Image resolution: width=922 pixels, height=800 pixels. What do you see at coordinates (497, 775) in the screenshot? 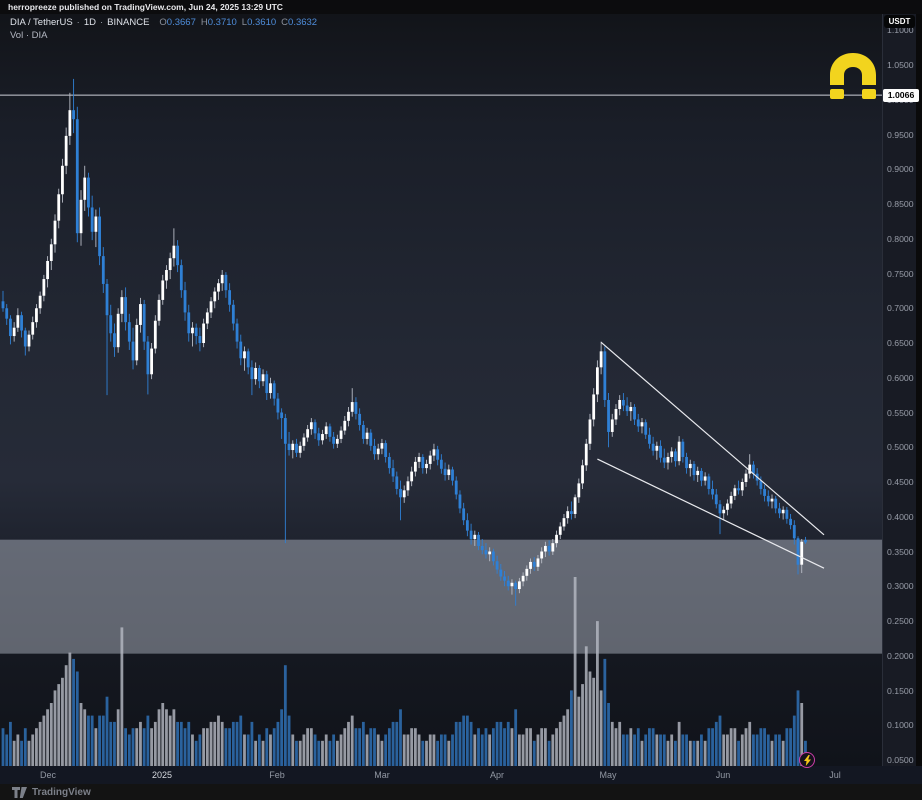
I see `time-axis-label: Apr` at bounding box center [497, 775].